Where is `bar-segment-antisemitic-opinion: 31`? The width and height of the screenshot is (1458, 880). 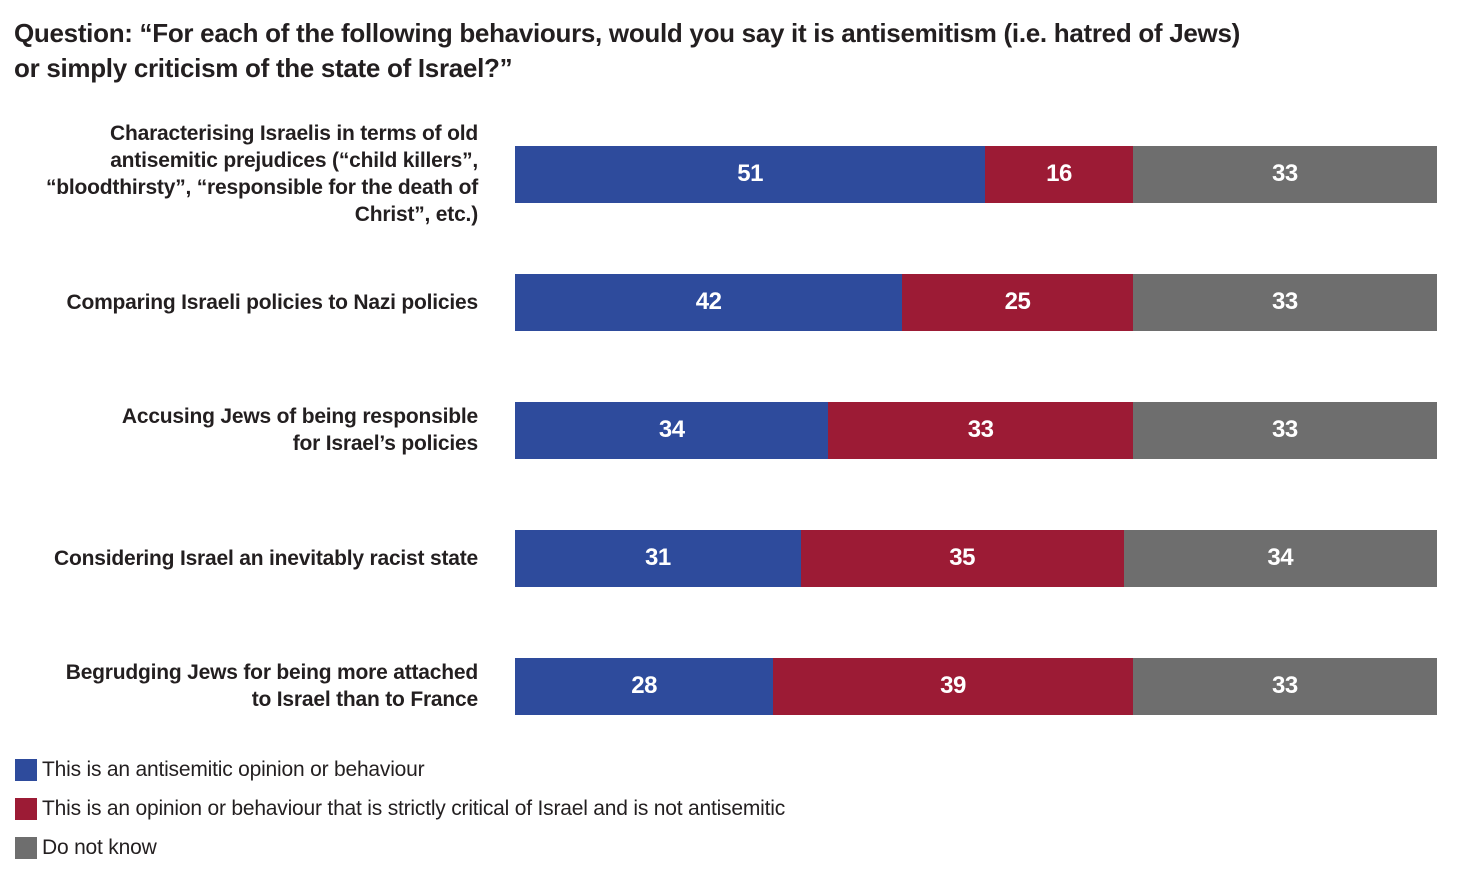 bar-segment-antisemitic-opinion: 31 is located at coordinates (658, 558).